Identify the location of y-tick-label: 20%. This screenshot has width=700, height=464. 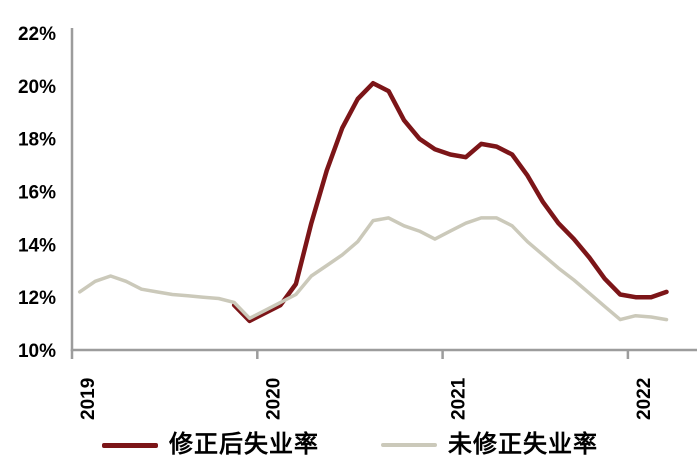
(37, 87).